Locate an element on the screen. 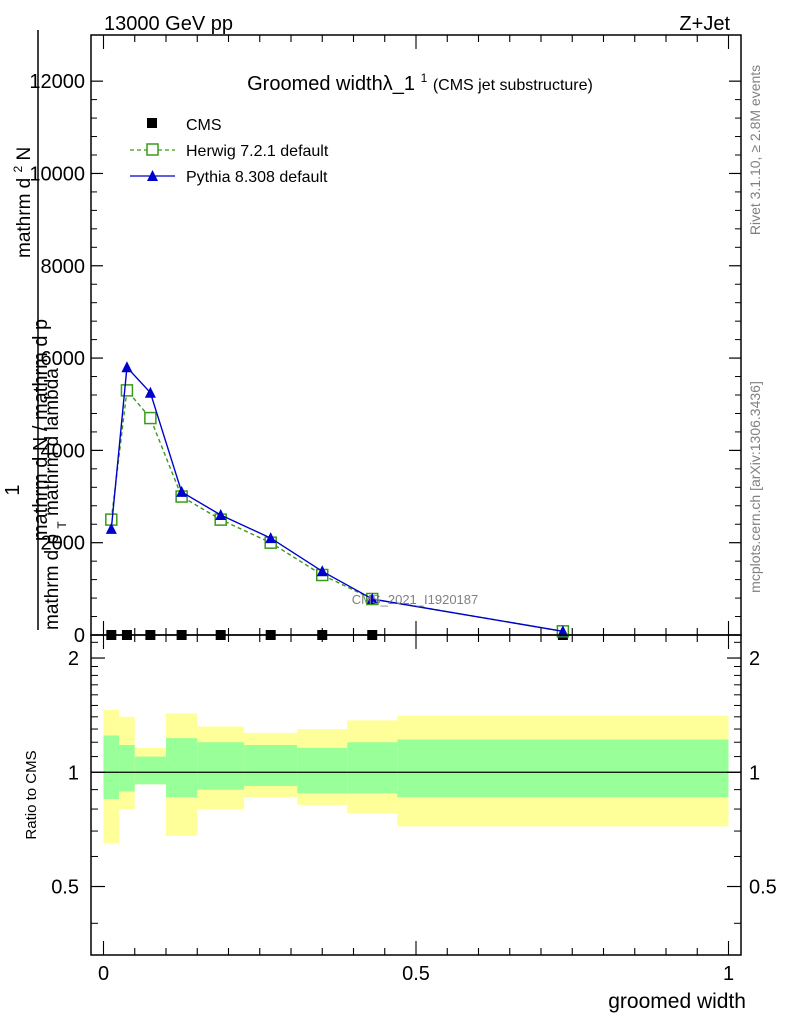  ylabel-right-super: 2 is located at coordinates (18, 168).